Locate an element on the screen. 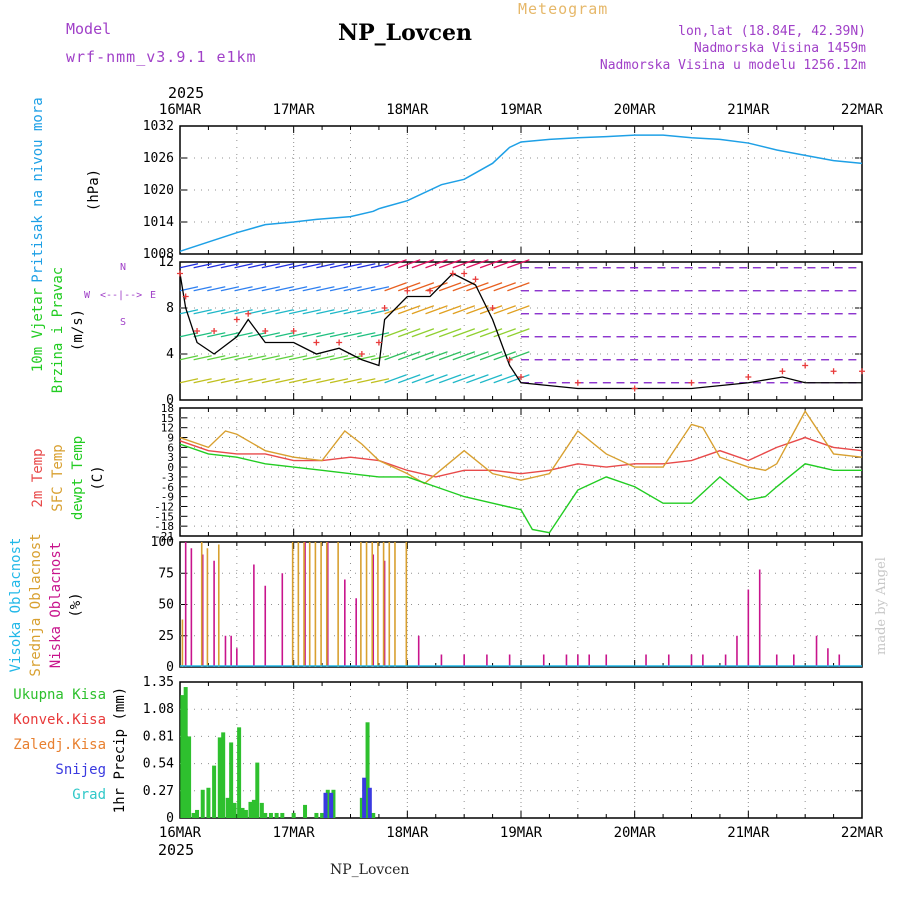 The image size is (900, 900). y-tick-label: 1032 is located at coordinates (158, 126).